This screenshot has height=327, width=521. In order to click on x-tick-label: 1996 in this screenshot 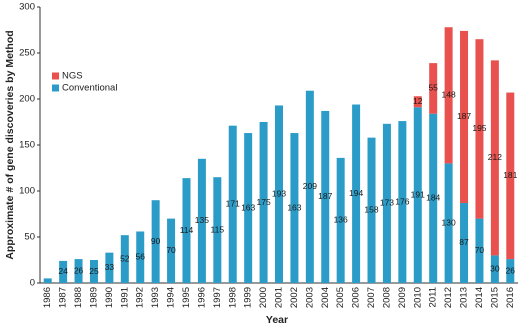, I will do `click(201, 297)`.